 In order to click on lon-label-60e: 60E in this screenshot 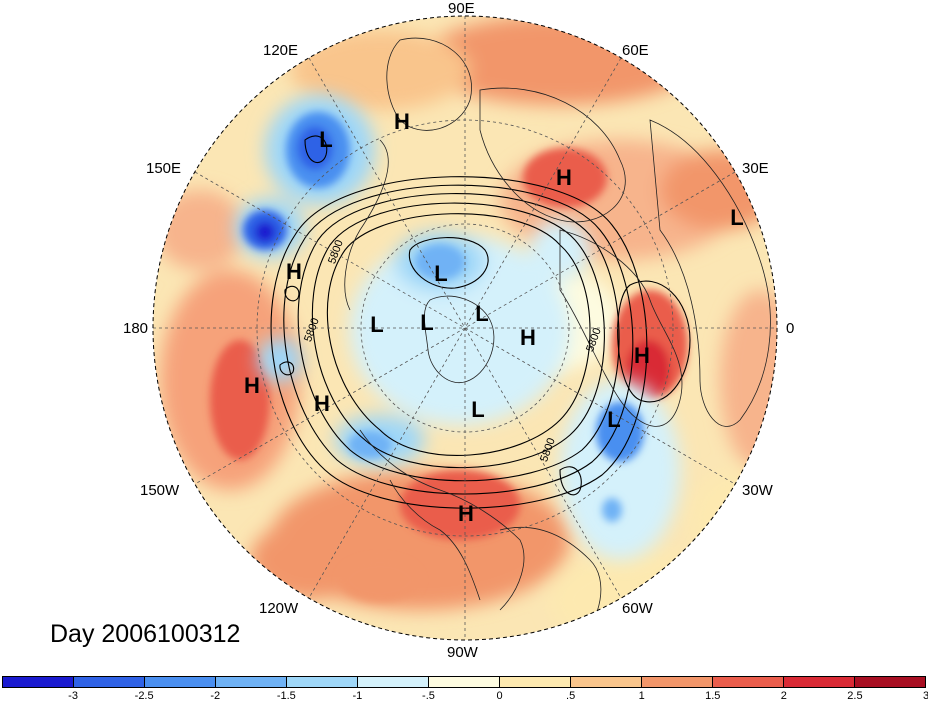, I will do `click(635, 50)`.